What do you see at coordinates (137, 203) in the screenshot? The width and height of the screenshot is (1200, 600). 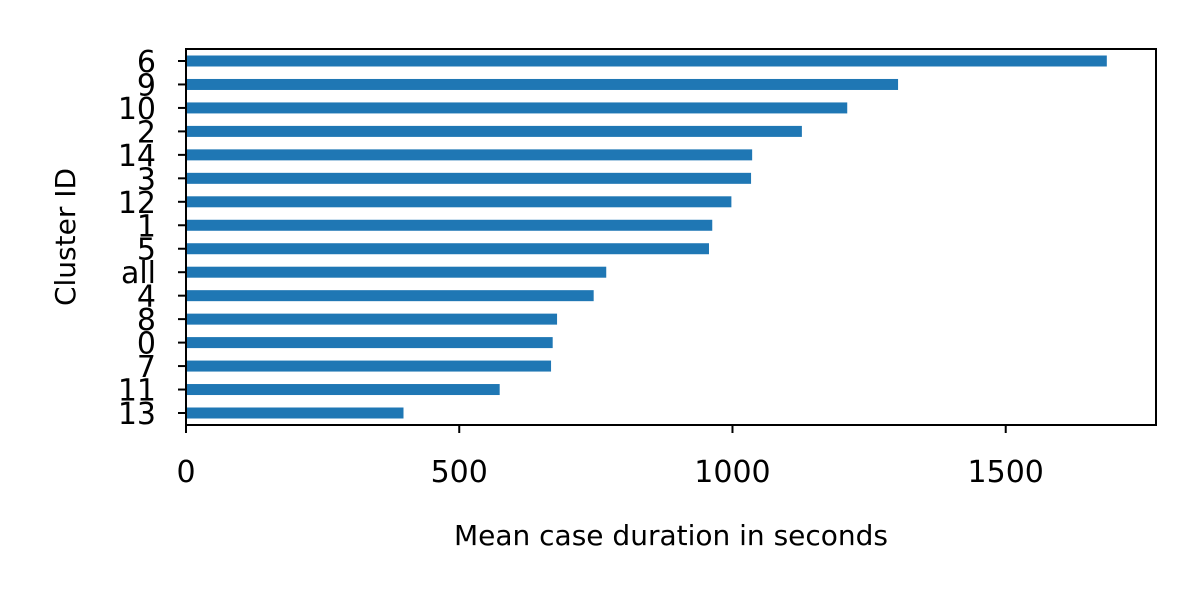 I see `y-tick-label: 12` at bounding box center [137, 203].